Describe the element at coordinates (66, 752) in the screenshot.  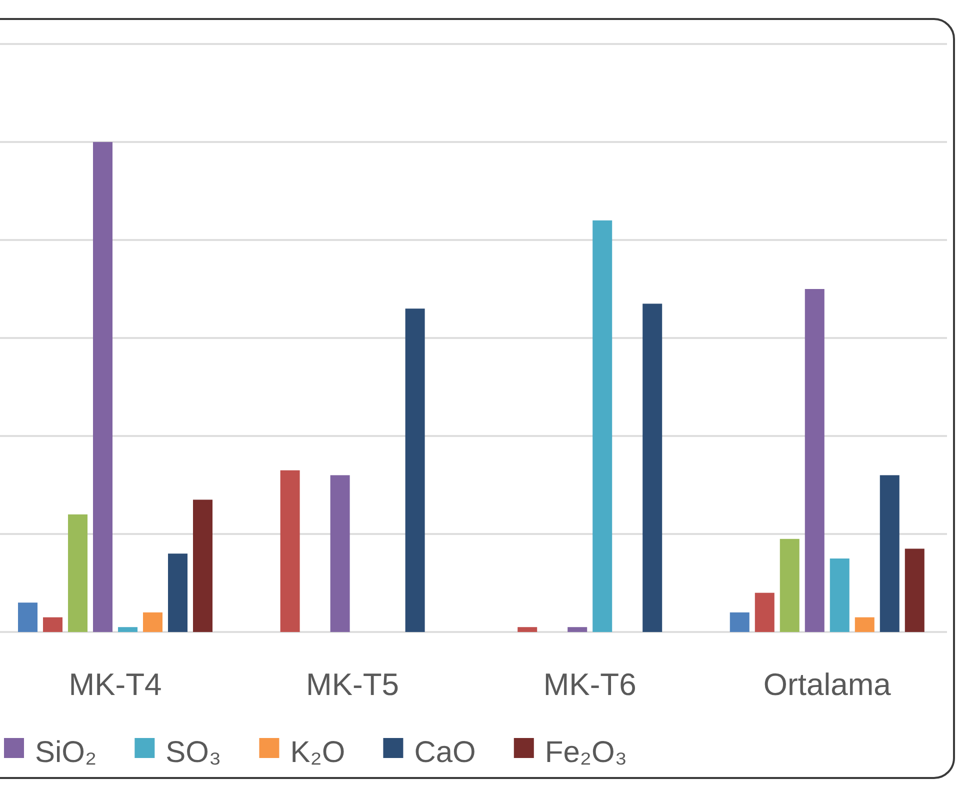
I see `legend-label: SiO₂` at that location.